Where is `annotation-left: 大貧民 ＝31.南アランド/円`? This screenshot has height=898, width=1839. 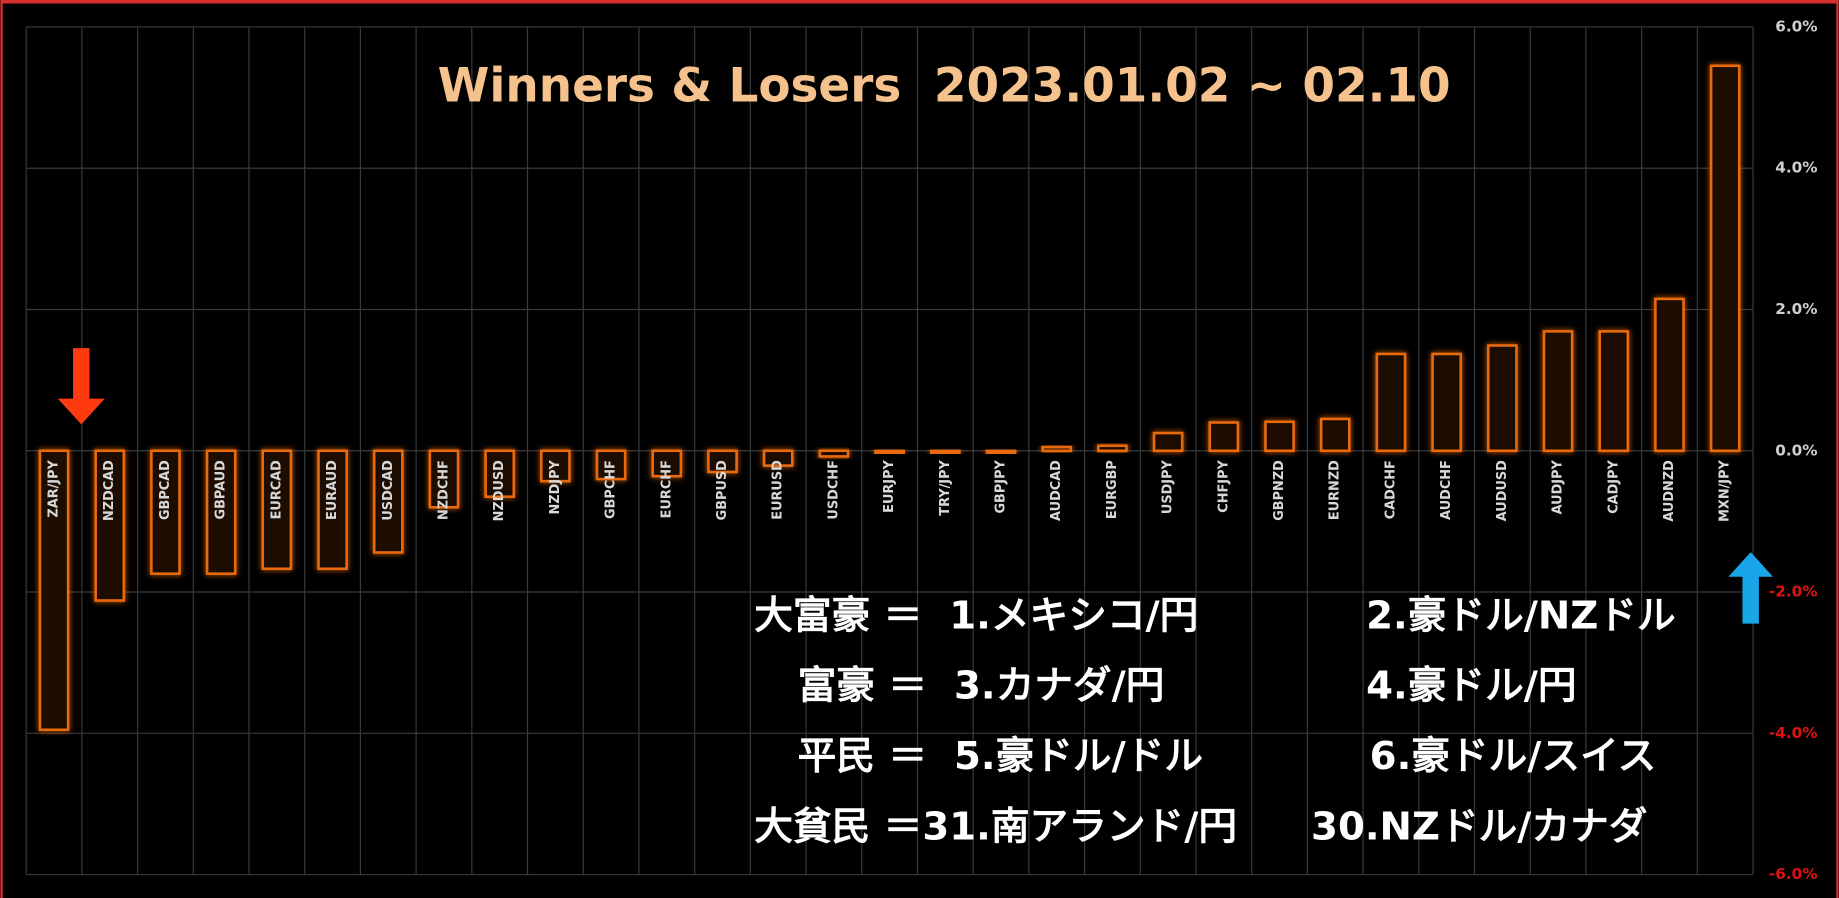 annotation-left: 大貧民 ＝31.南アランド/円 is located at coordinates (995, 826).